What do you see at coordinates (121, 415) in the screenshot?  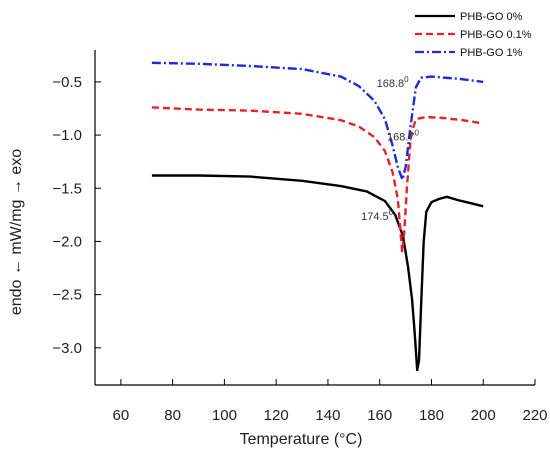 I see `x-tick-label: 60` at bounding box center [121, 415].